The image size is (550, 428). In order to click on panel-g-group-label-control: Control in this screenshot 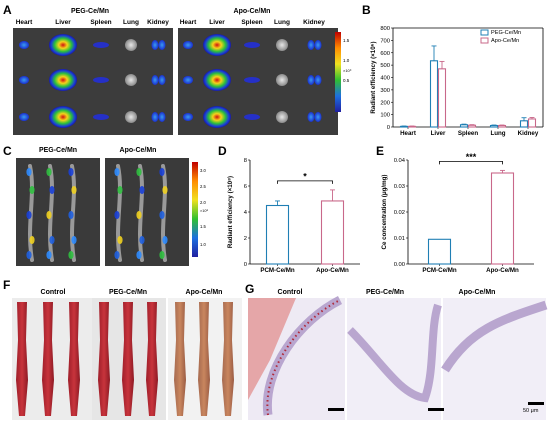, I will do `click(290, 292)`.